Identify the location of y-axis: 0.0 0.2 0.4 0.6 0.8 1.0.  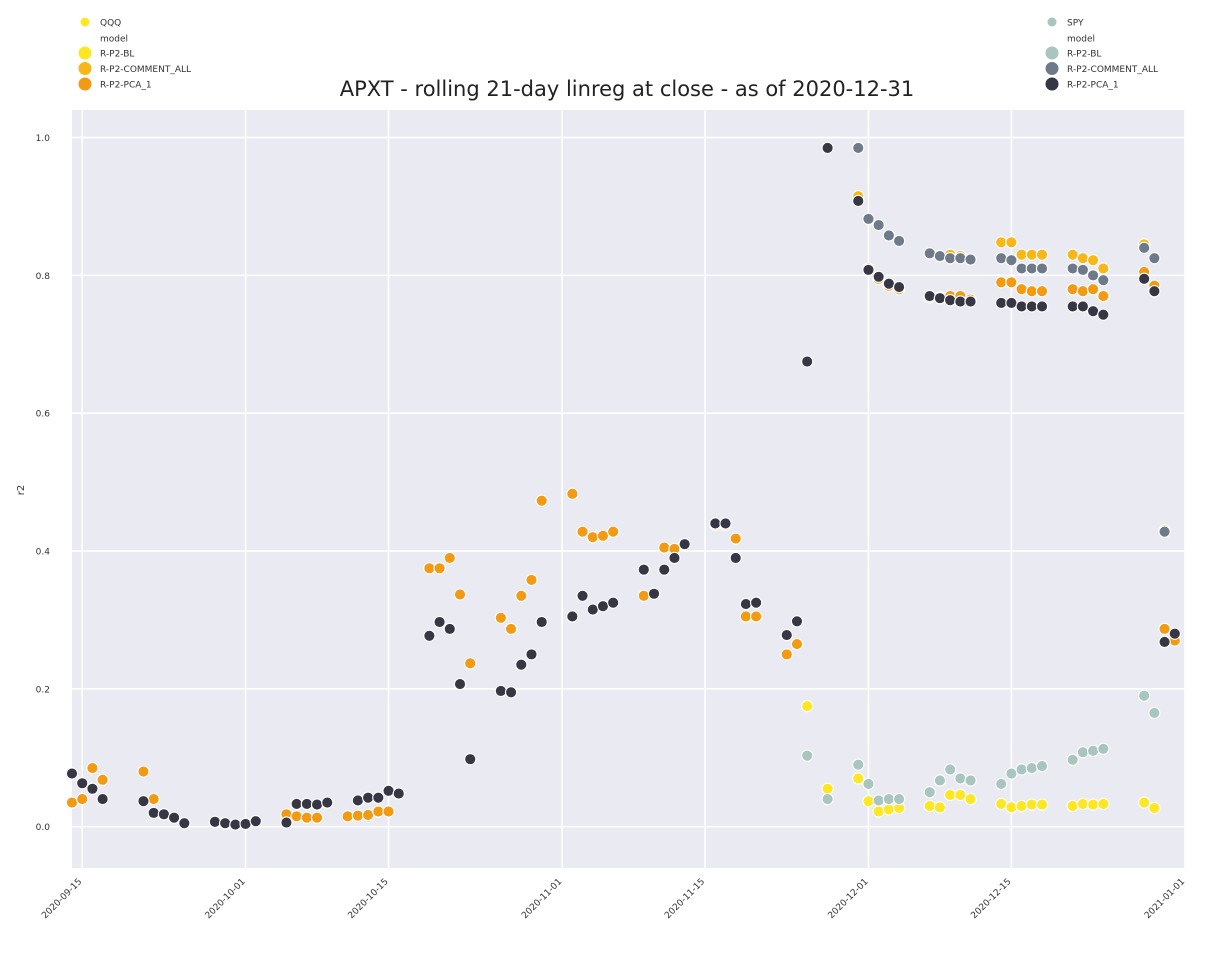
(43, 483).